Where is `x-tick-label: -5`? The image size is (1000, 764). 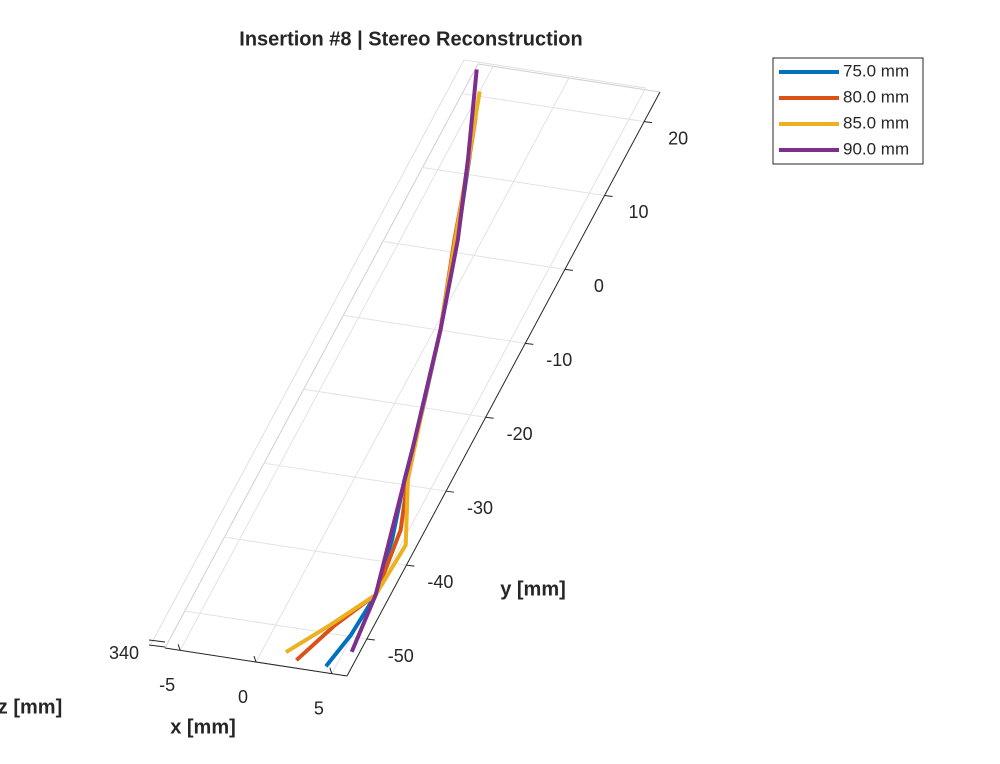
x-tick-label: -5 is located at coordinates (167, 685).